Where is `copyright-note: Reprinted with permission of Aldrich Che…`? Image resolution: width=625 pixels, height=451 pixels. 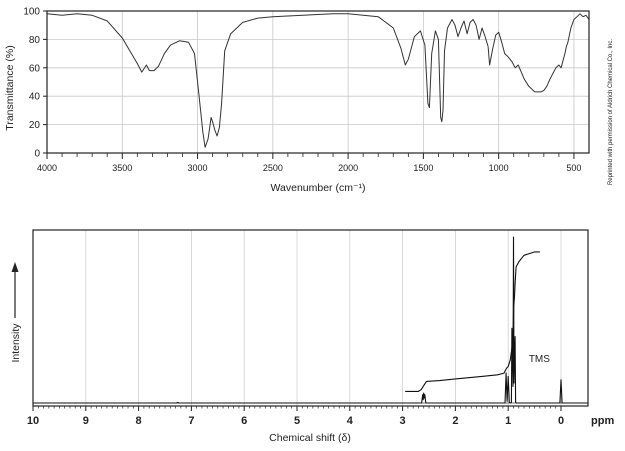
copyright-note: Reprinted with permission of Aldrich Che… is located at coordinates (611, 112).